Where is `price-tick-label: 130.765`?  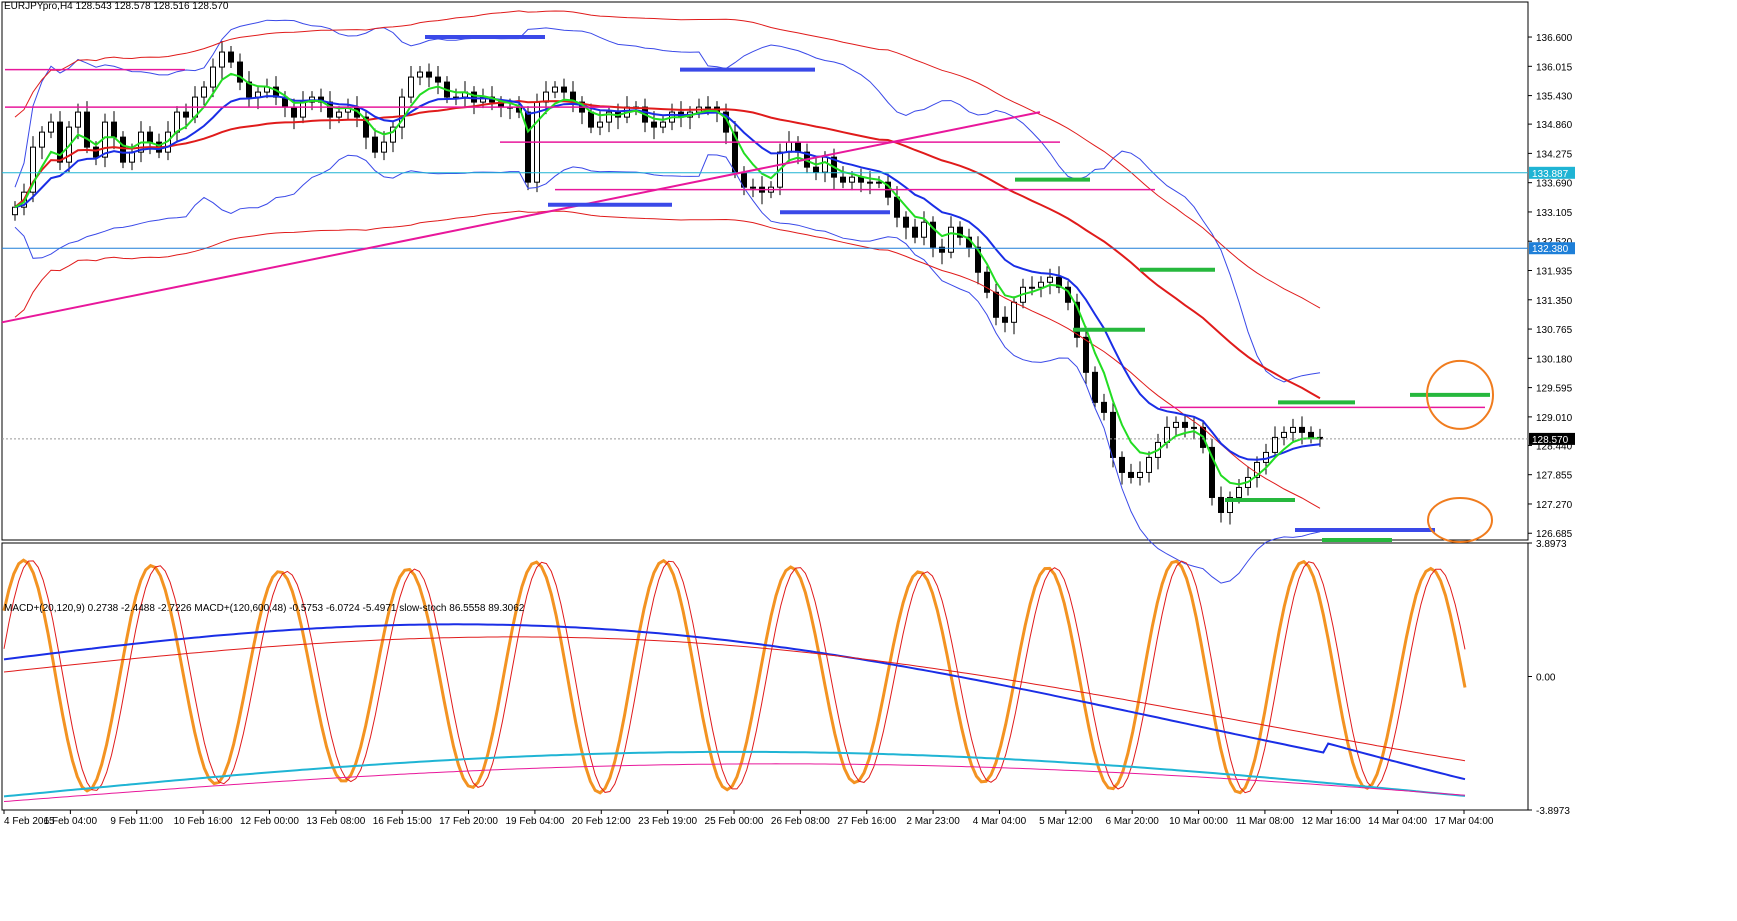 price-tick-label: 130.765 is located at coordinates (1554, 330).